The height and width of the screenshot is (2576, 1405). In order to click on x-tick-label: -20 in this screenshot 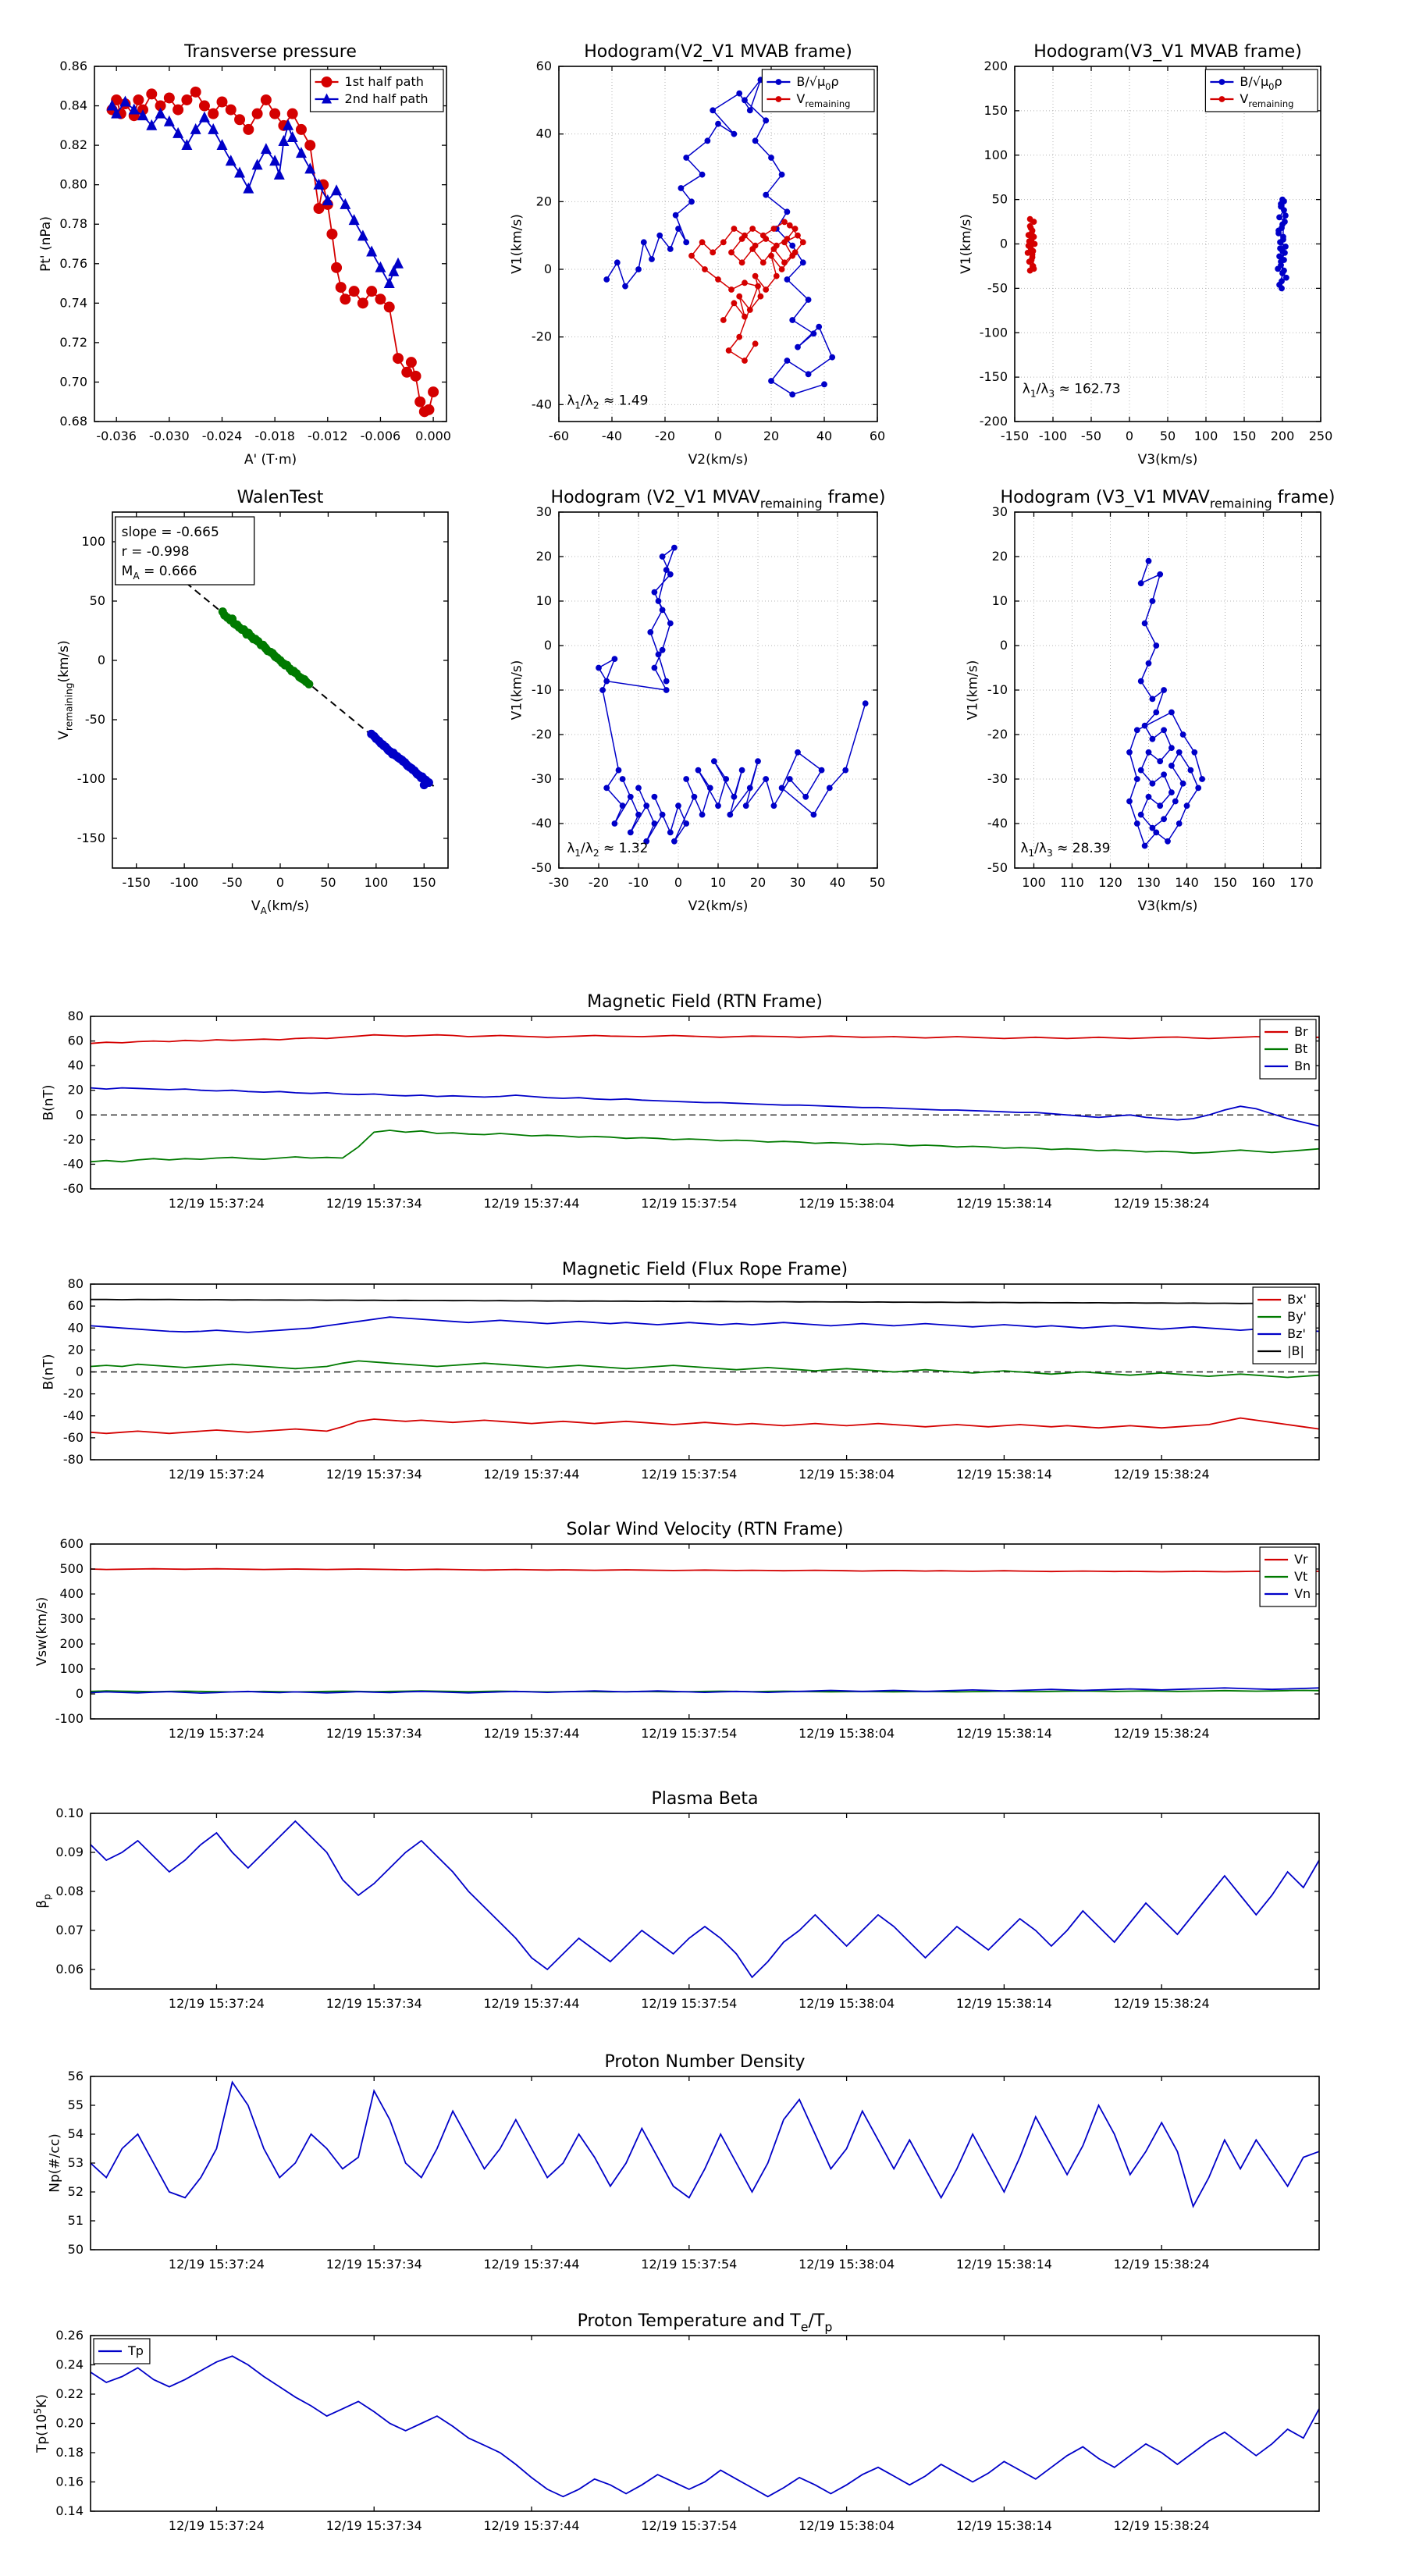, I will do `click(599, 882)`.